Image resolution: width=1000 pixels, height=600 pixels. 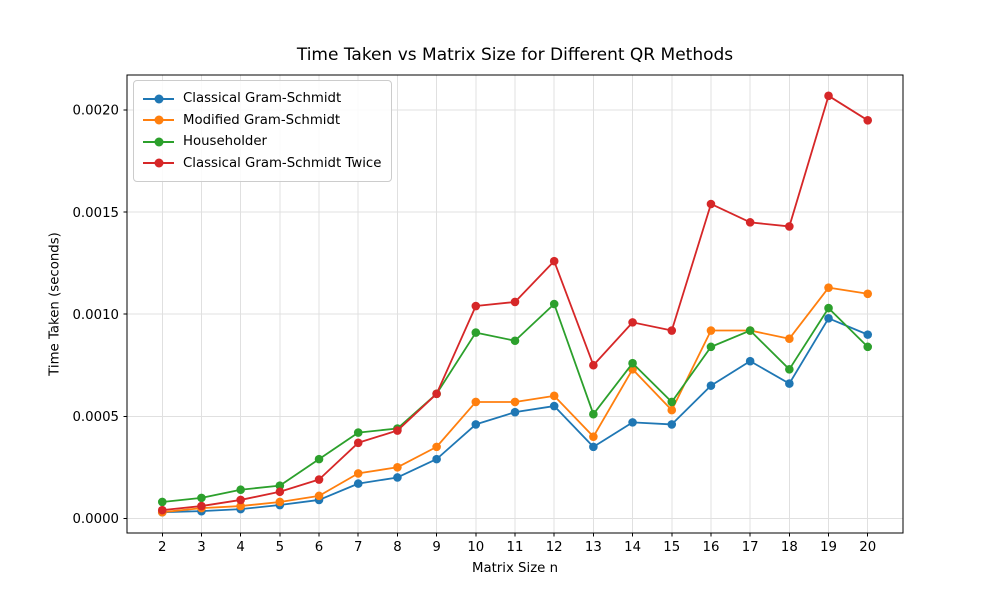 What do you see at coordinates (868, 120) in the screenshot?
I see `data-point-classical-gram-schmidt-twice-n20` at bounding box center [868, 120].